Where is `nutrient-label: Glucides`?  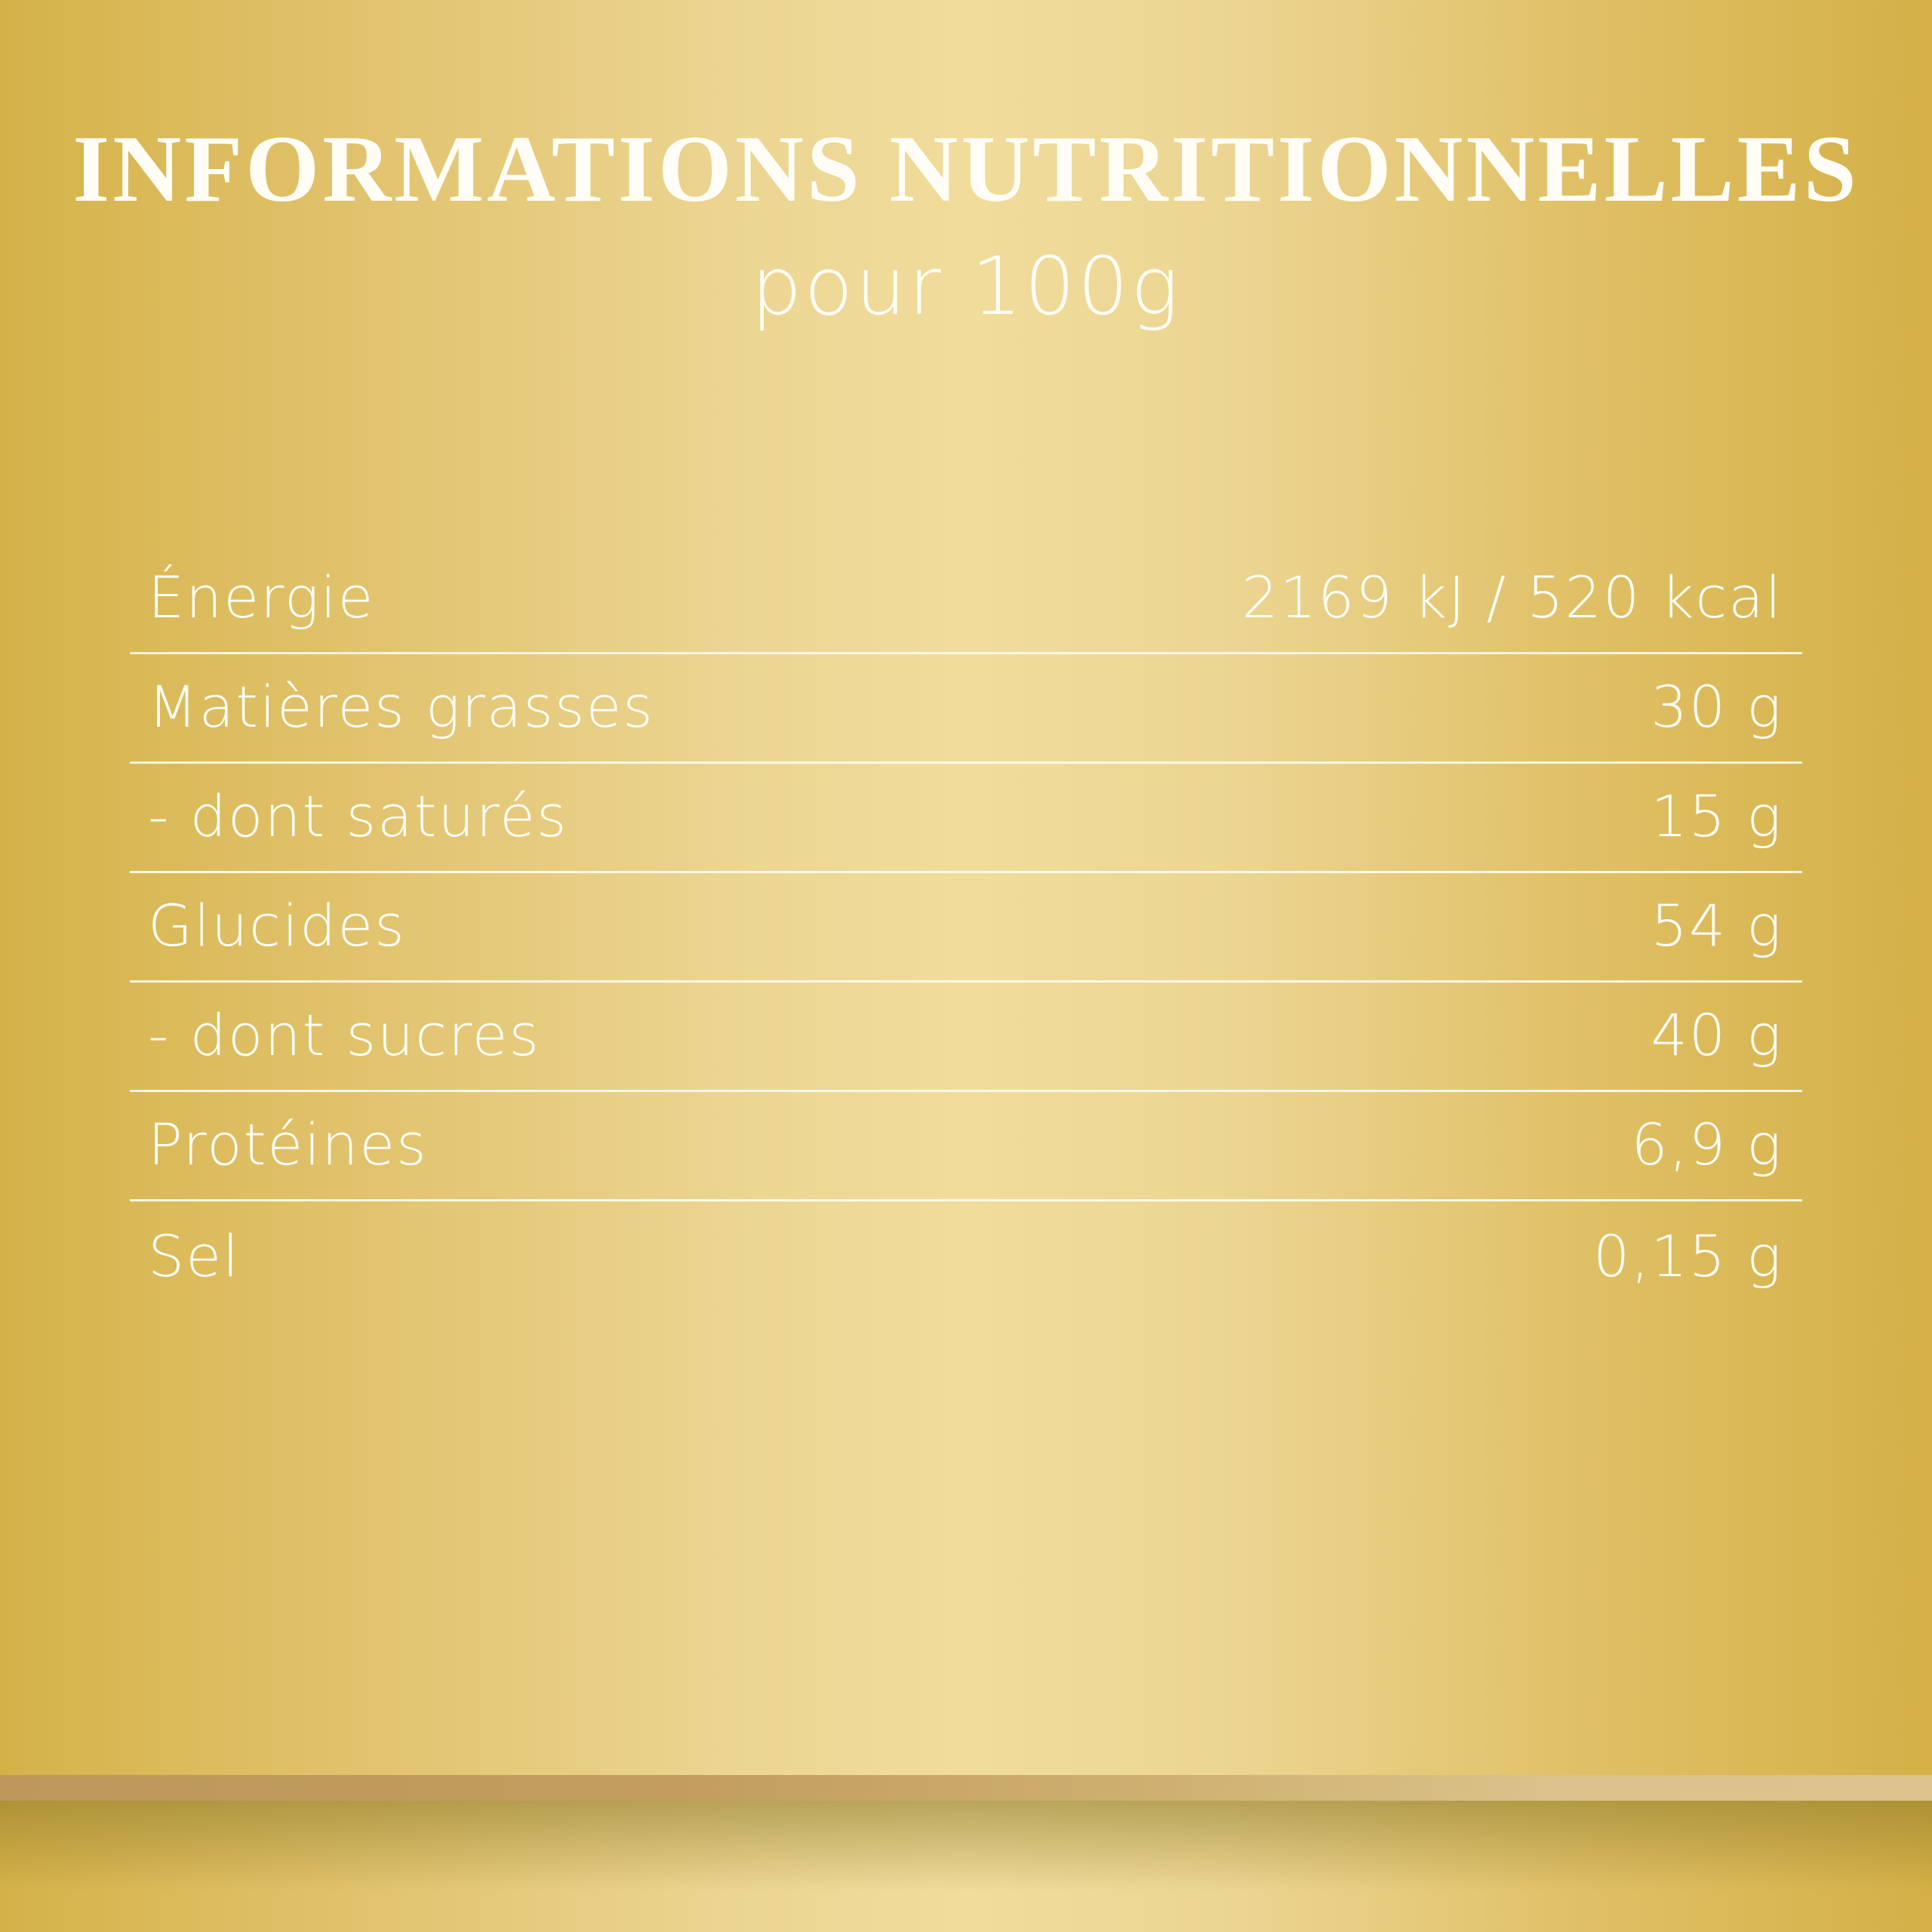 nutrient-label: Glucides is located at coordinates (277, 925).